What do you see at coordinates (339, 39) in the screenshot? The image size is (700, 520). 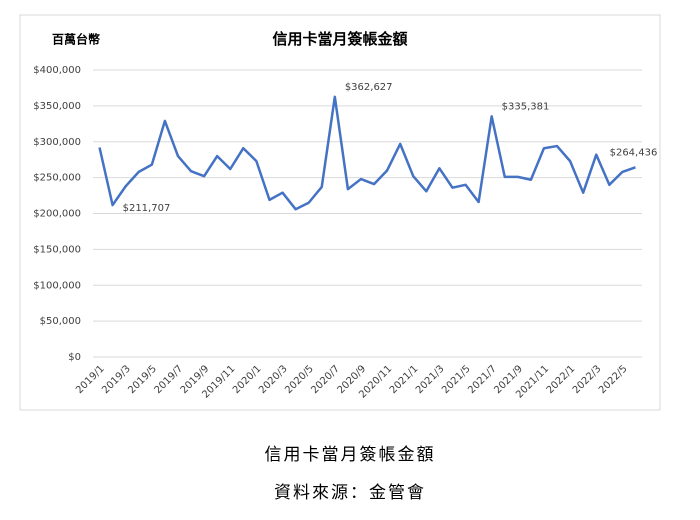 I see `chart-title: 信用卡當月簽帳金額` at bounding box center [339, 39].